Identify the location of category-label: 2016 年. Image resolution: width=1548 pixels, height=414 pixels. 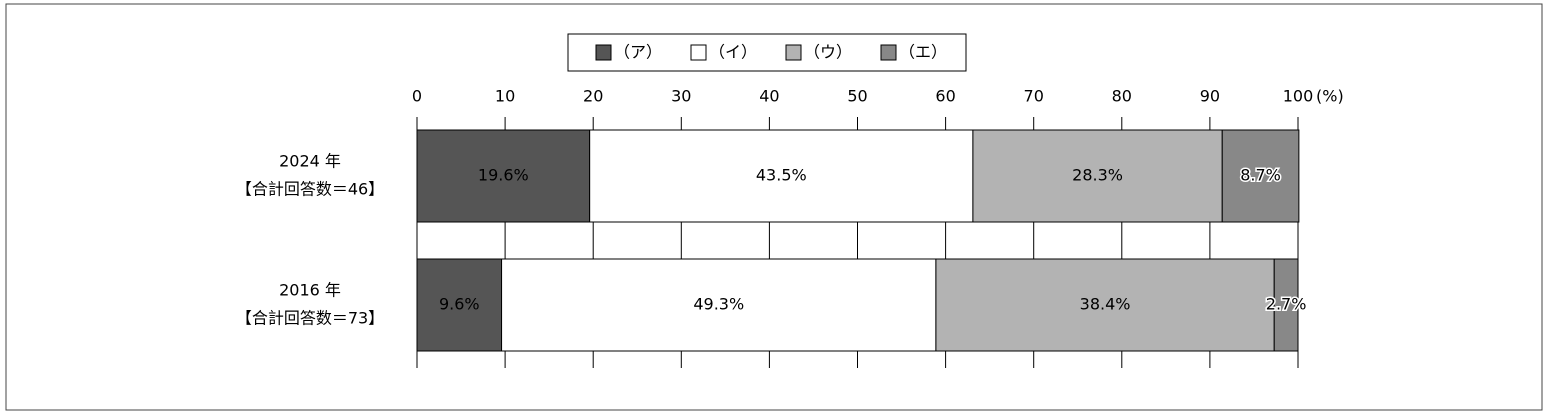
(310, 290).